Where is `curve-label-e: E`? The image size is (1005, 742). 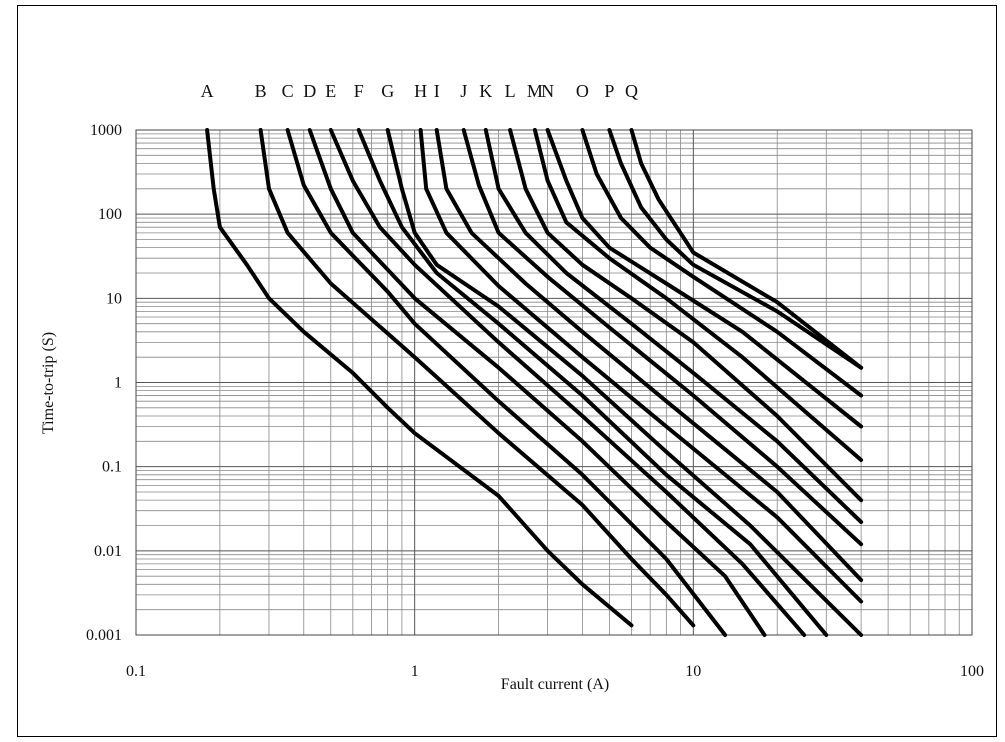 curve-label-e: E is located at coordinates (330, 91).